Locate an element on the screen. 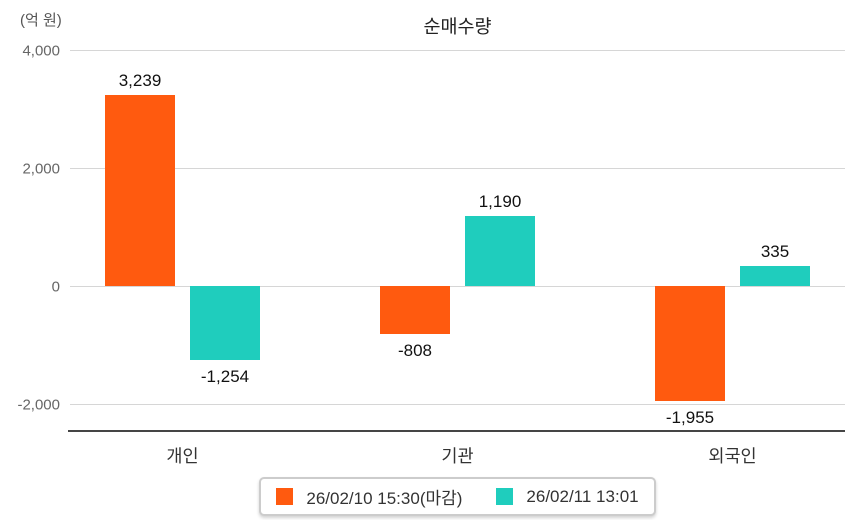 The width and height of the screenshot is (854, 520). y-tick-label-4000: 4,000 is located at coordinates (41, 50).